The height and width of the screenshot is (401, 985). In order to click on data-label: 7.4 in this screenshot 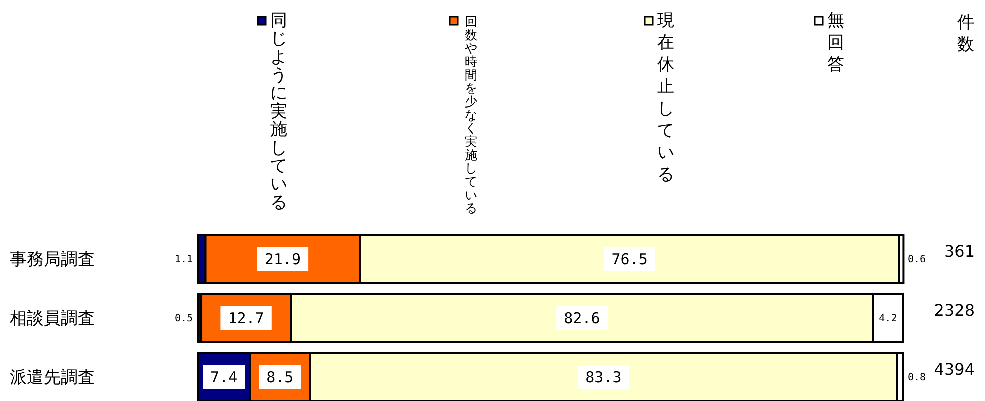, I will do `click(224, 377)`.